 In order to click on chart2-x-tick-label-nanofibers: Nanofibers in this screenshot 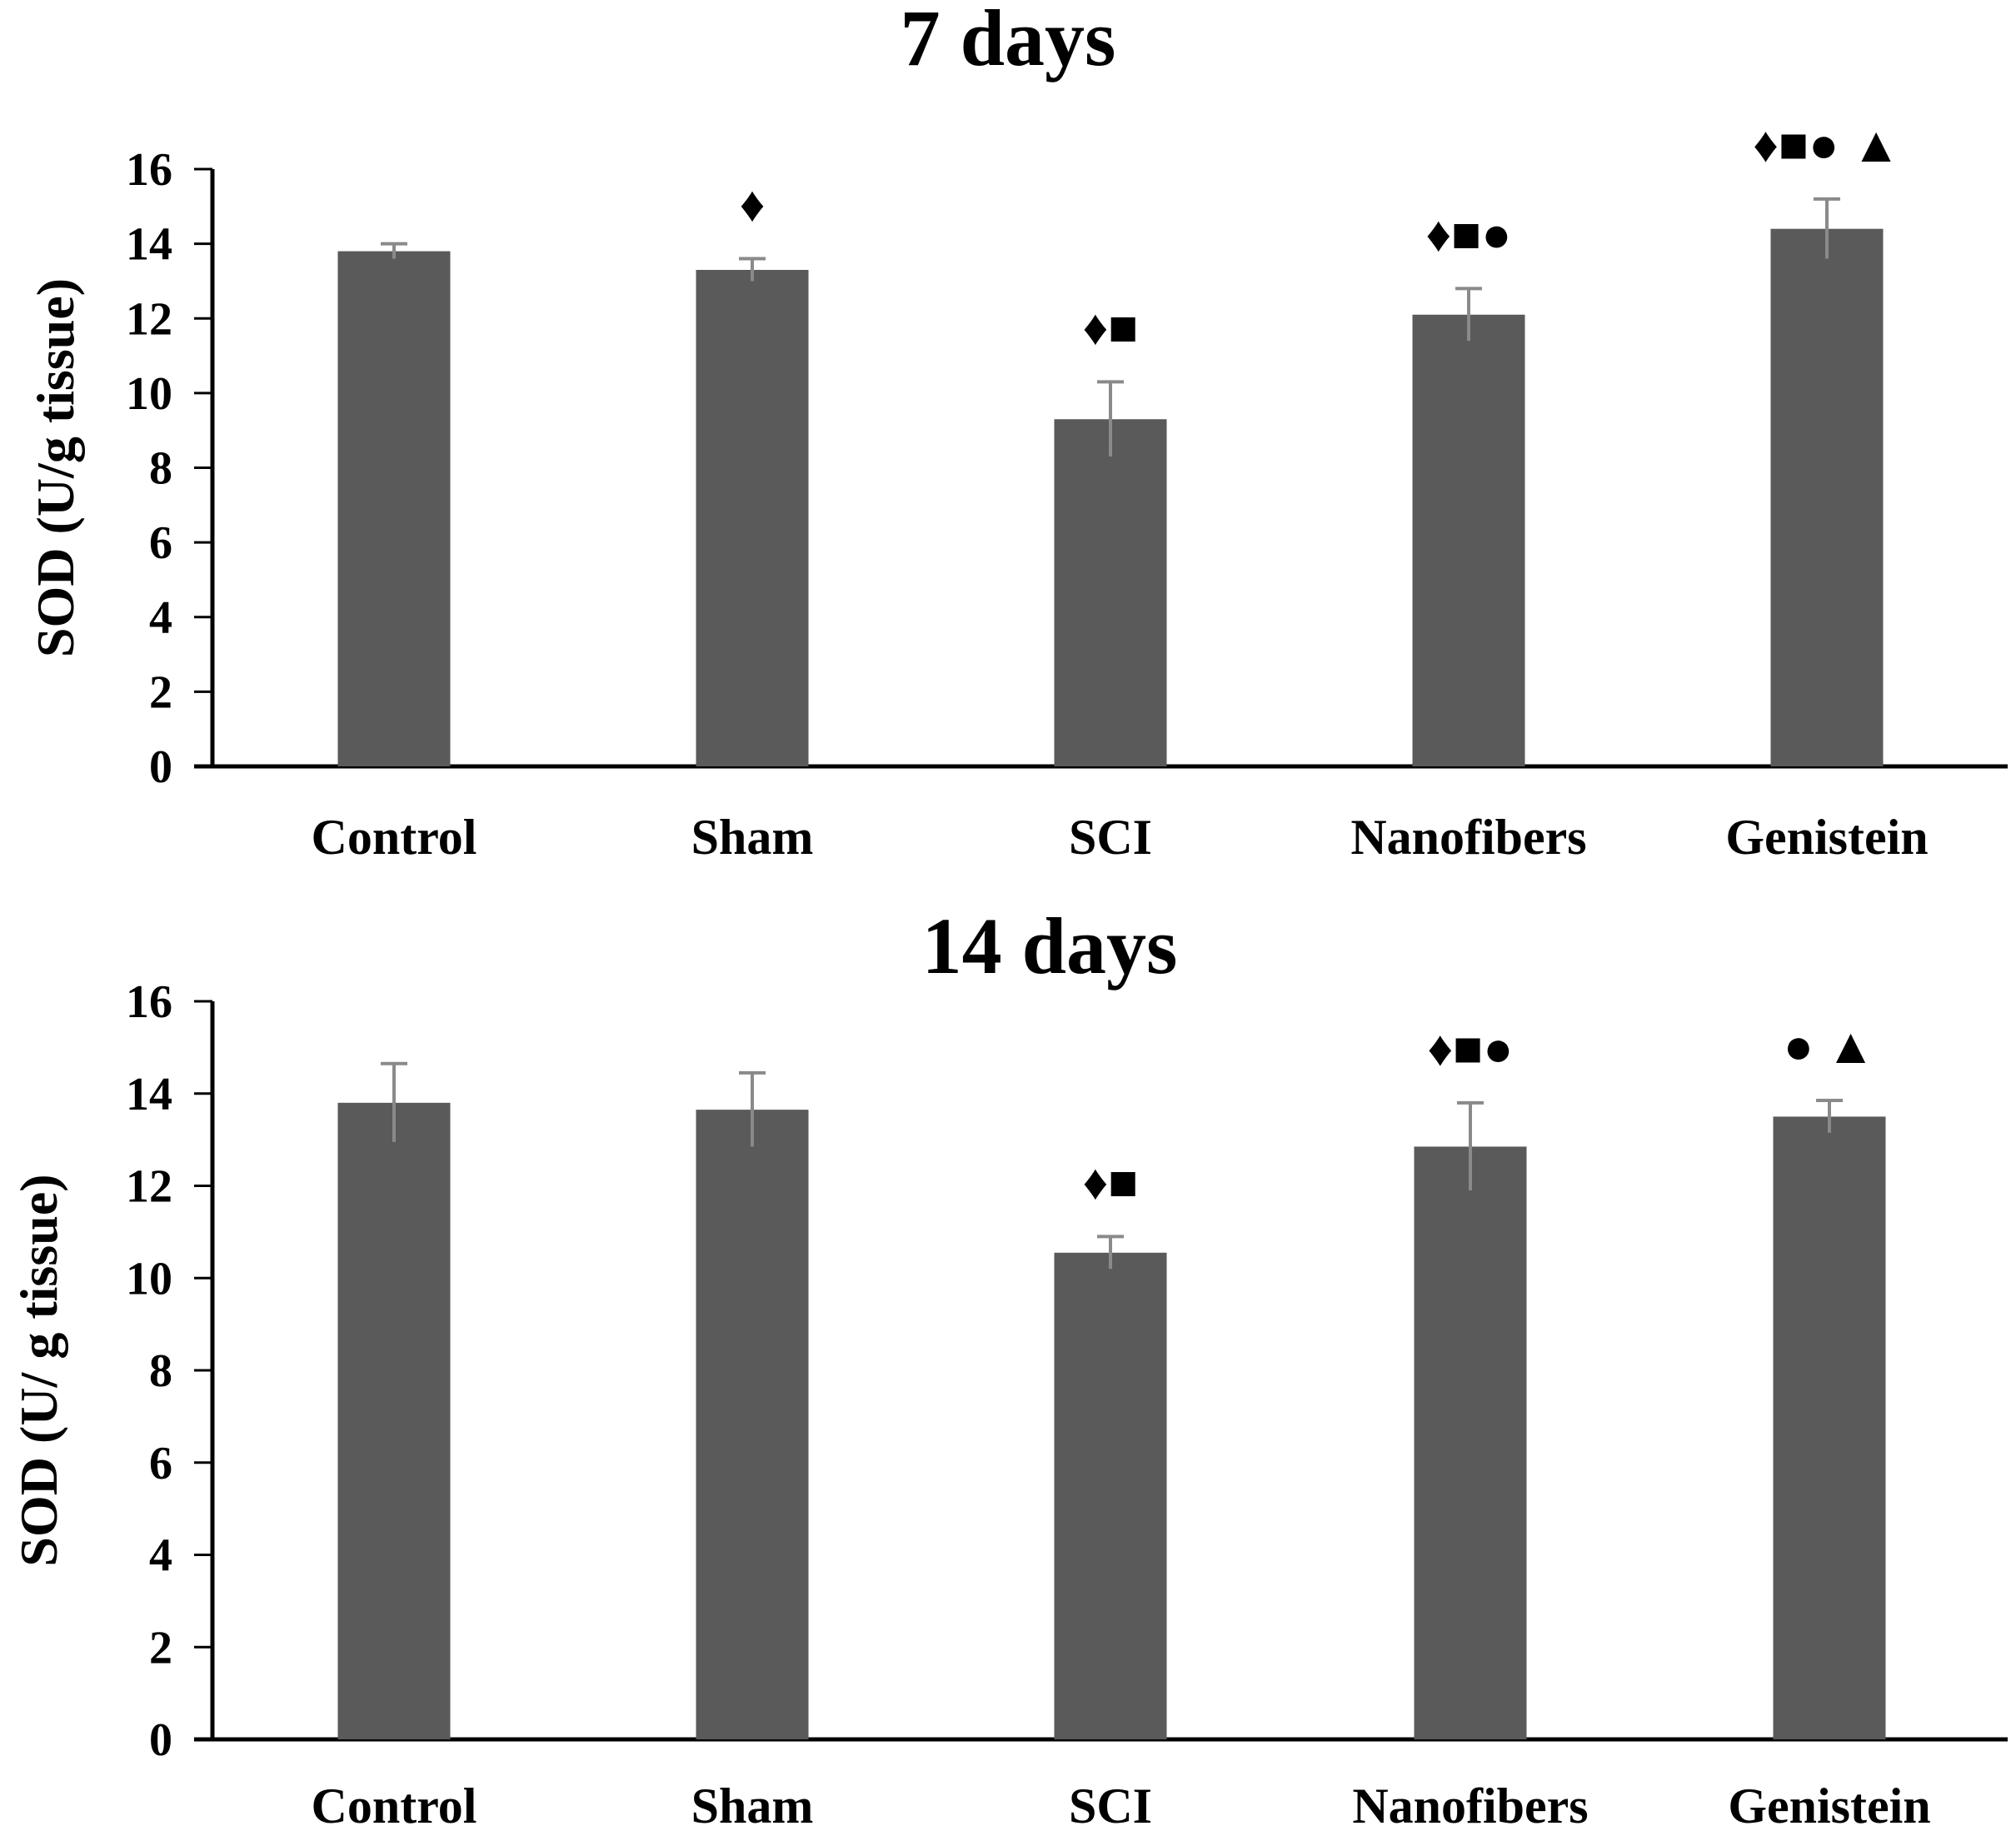, I will do `click(1470, 1802)`.